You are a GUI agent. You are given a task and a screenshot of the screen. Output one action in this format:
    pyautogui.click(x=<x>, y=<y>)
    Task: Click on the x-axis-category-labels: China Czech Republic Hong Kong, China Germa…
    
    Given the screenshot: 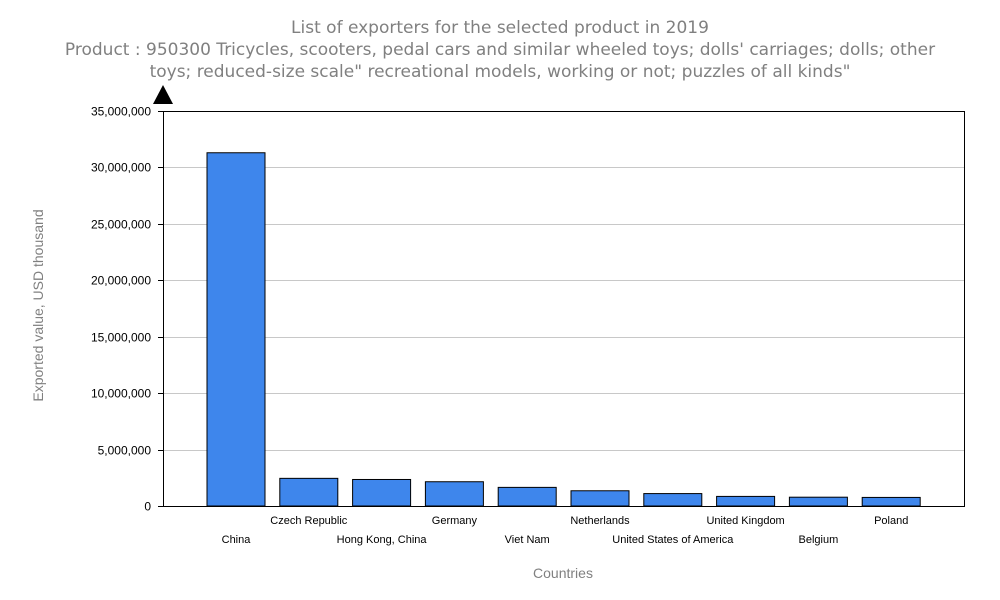 What is the action you would take?
    pyautogui.click(x=565, y=530)
    